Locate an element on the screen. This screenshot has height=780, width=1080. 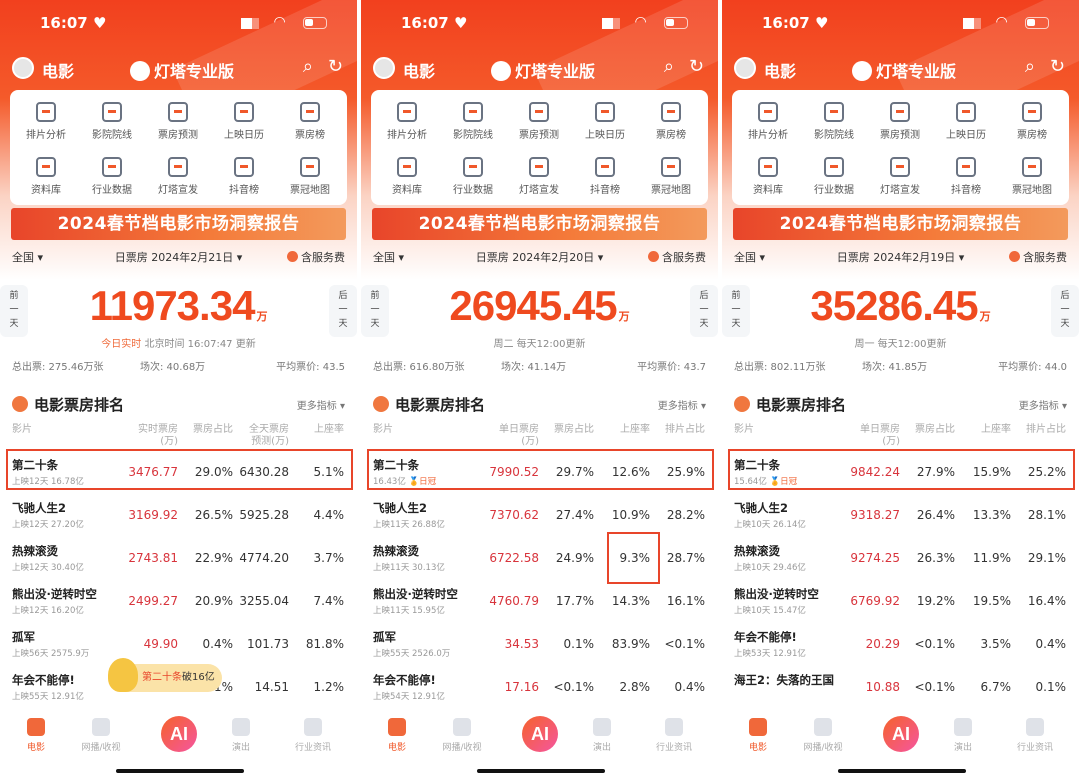
table-row: 第二十条 16.43亿 🏅日冠 7990.52 29.7% 12.6% 25.9% is located at coordinates (539, 473).